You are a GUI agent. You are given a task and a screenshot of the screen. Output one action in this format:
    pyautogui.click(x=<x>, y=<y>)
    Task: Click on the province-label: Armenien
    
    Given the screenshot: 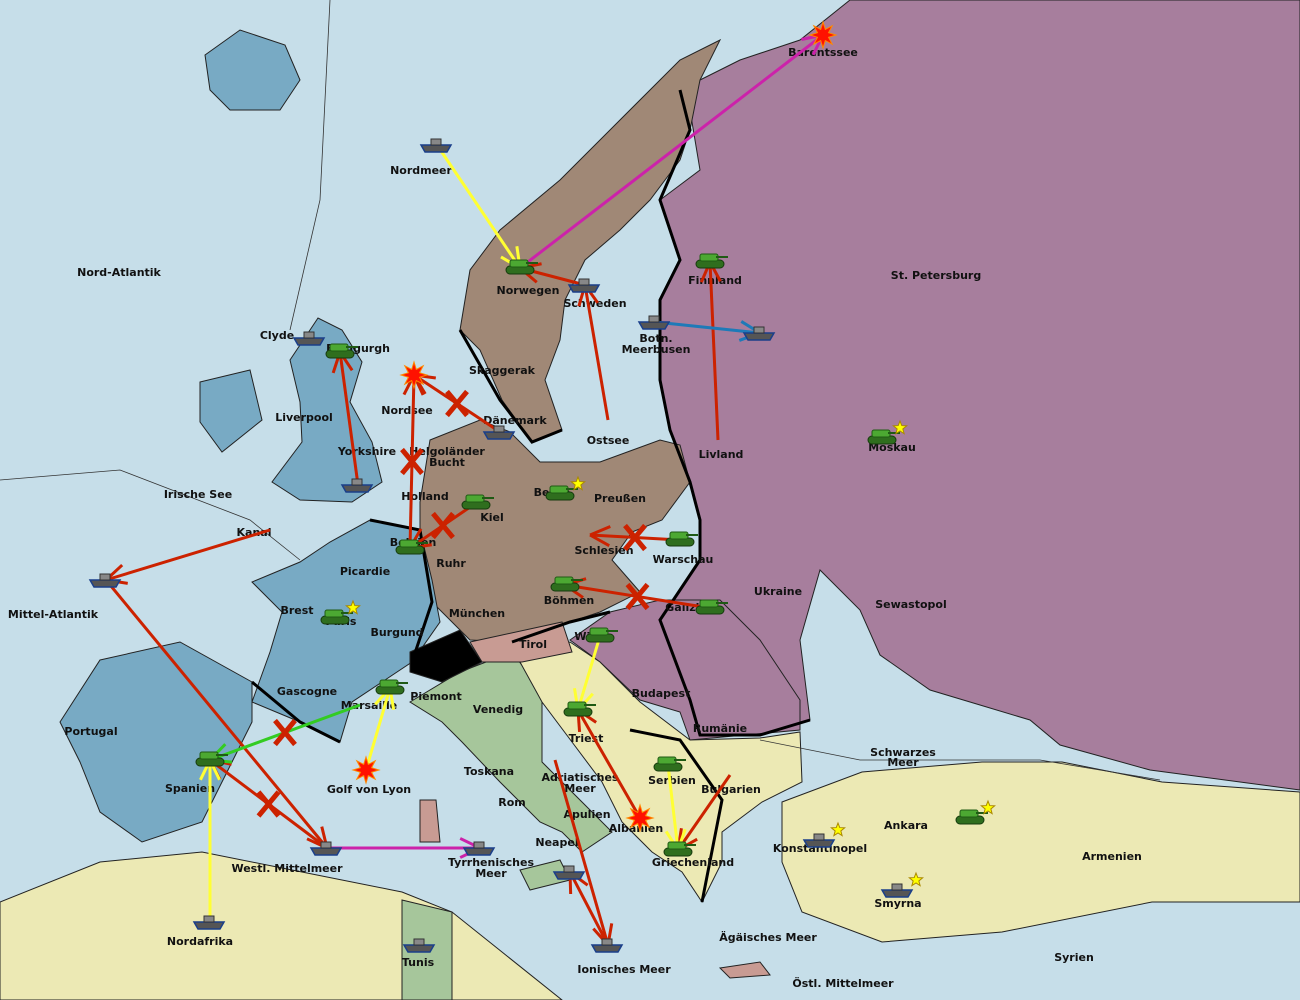 What is the action you would take?
    pyautogui.click(x=1112, y=856)
    